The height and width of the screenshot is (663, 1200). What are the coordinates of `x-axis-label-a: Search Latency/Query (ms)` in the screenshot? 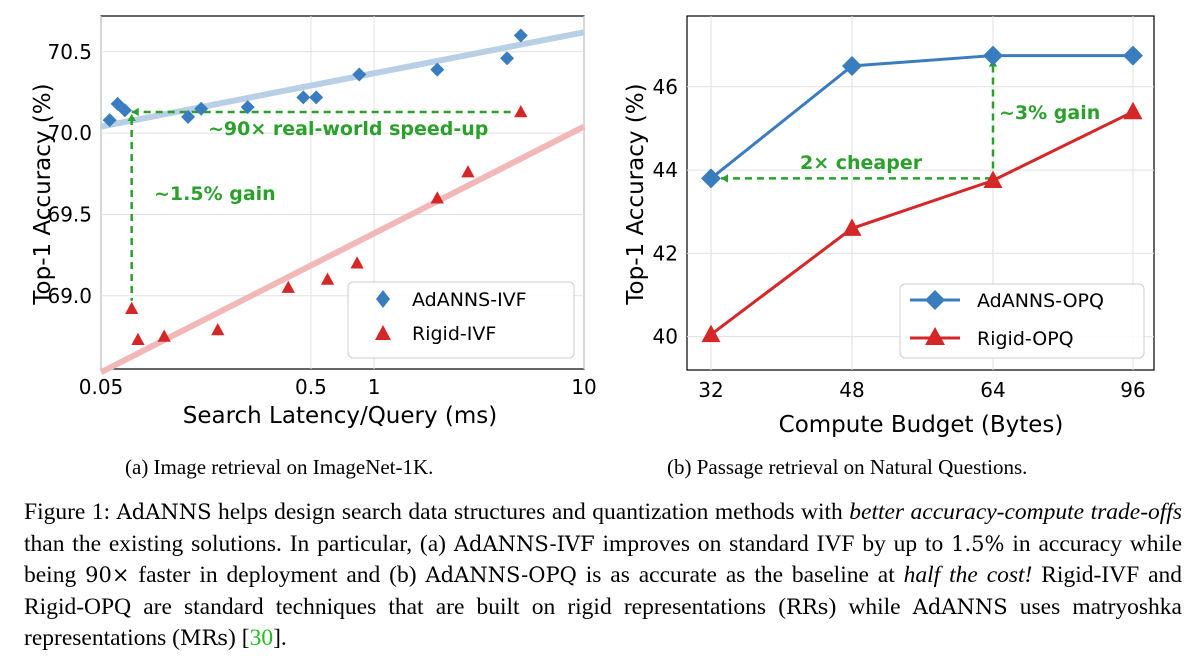 It's located at (340, 416).